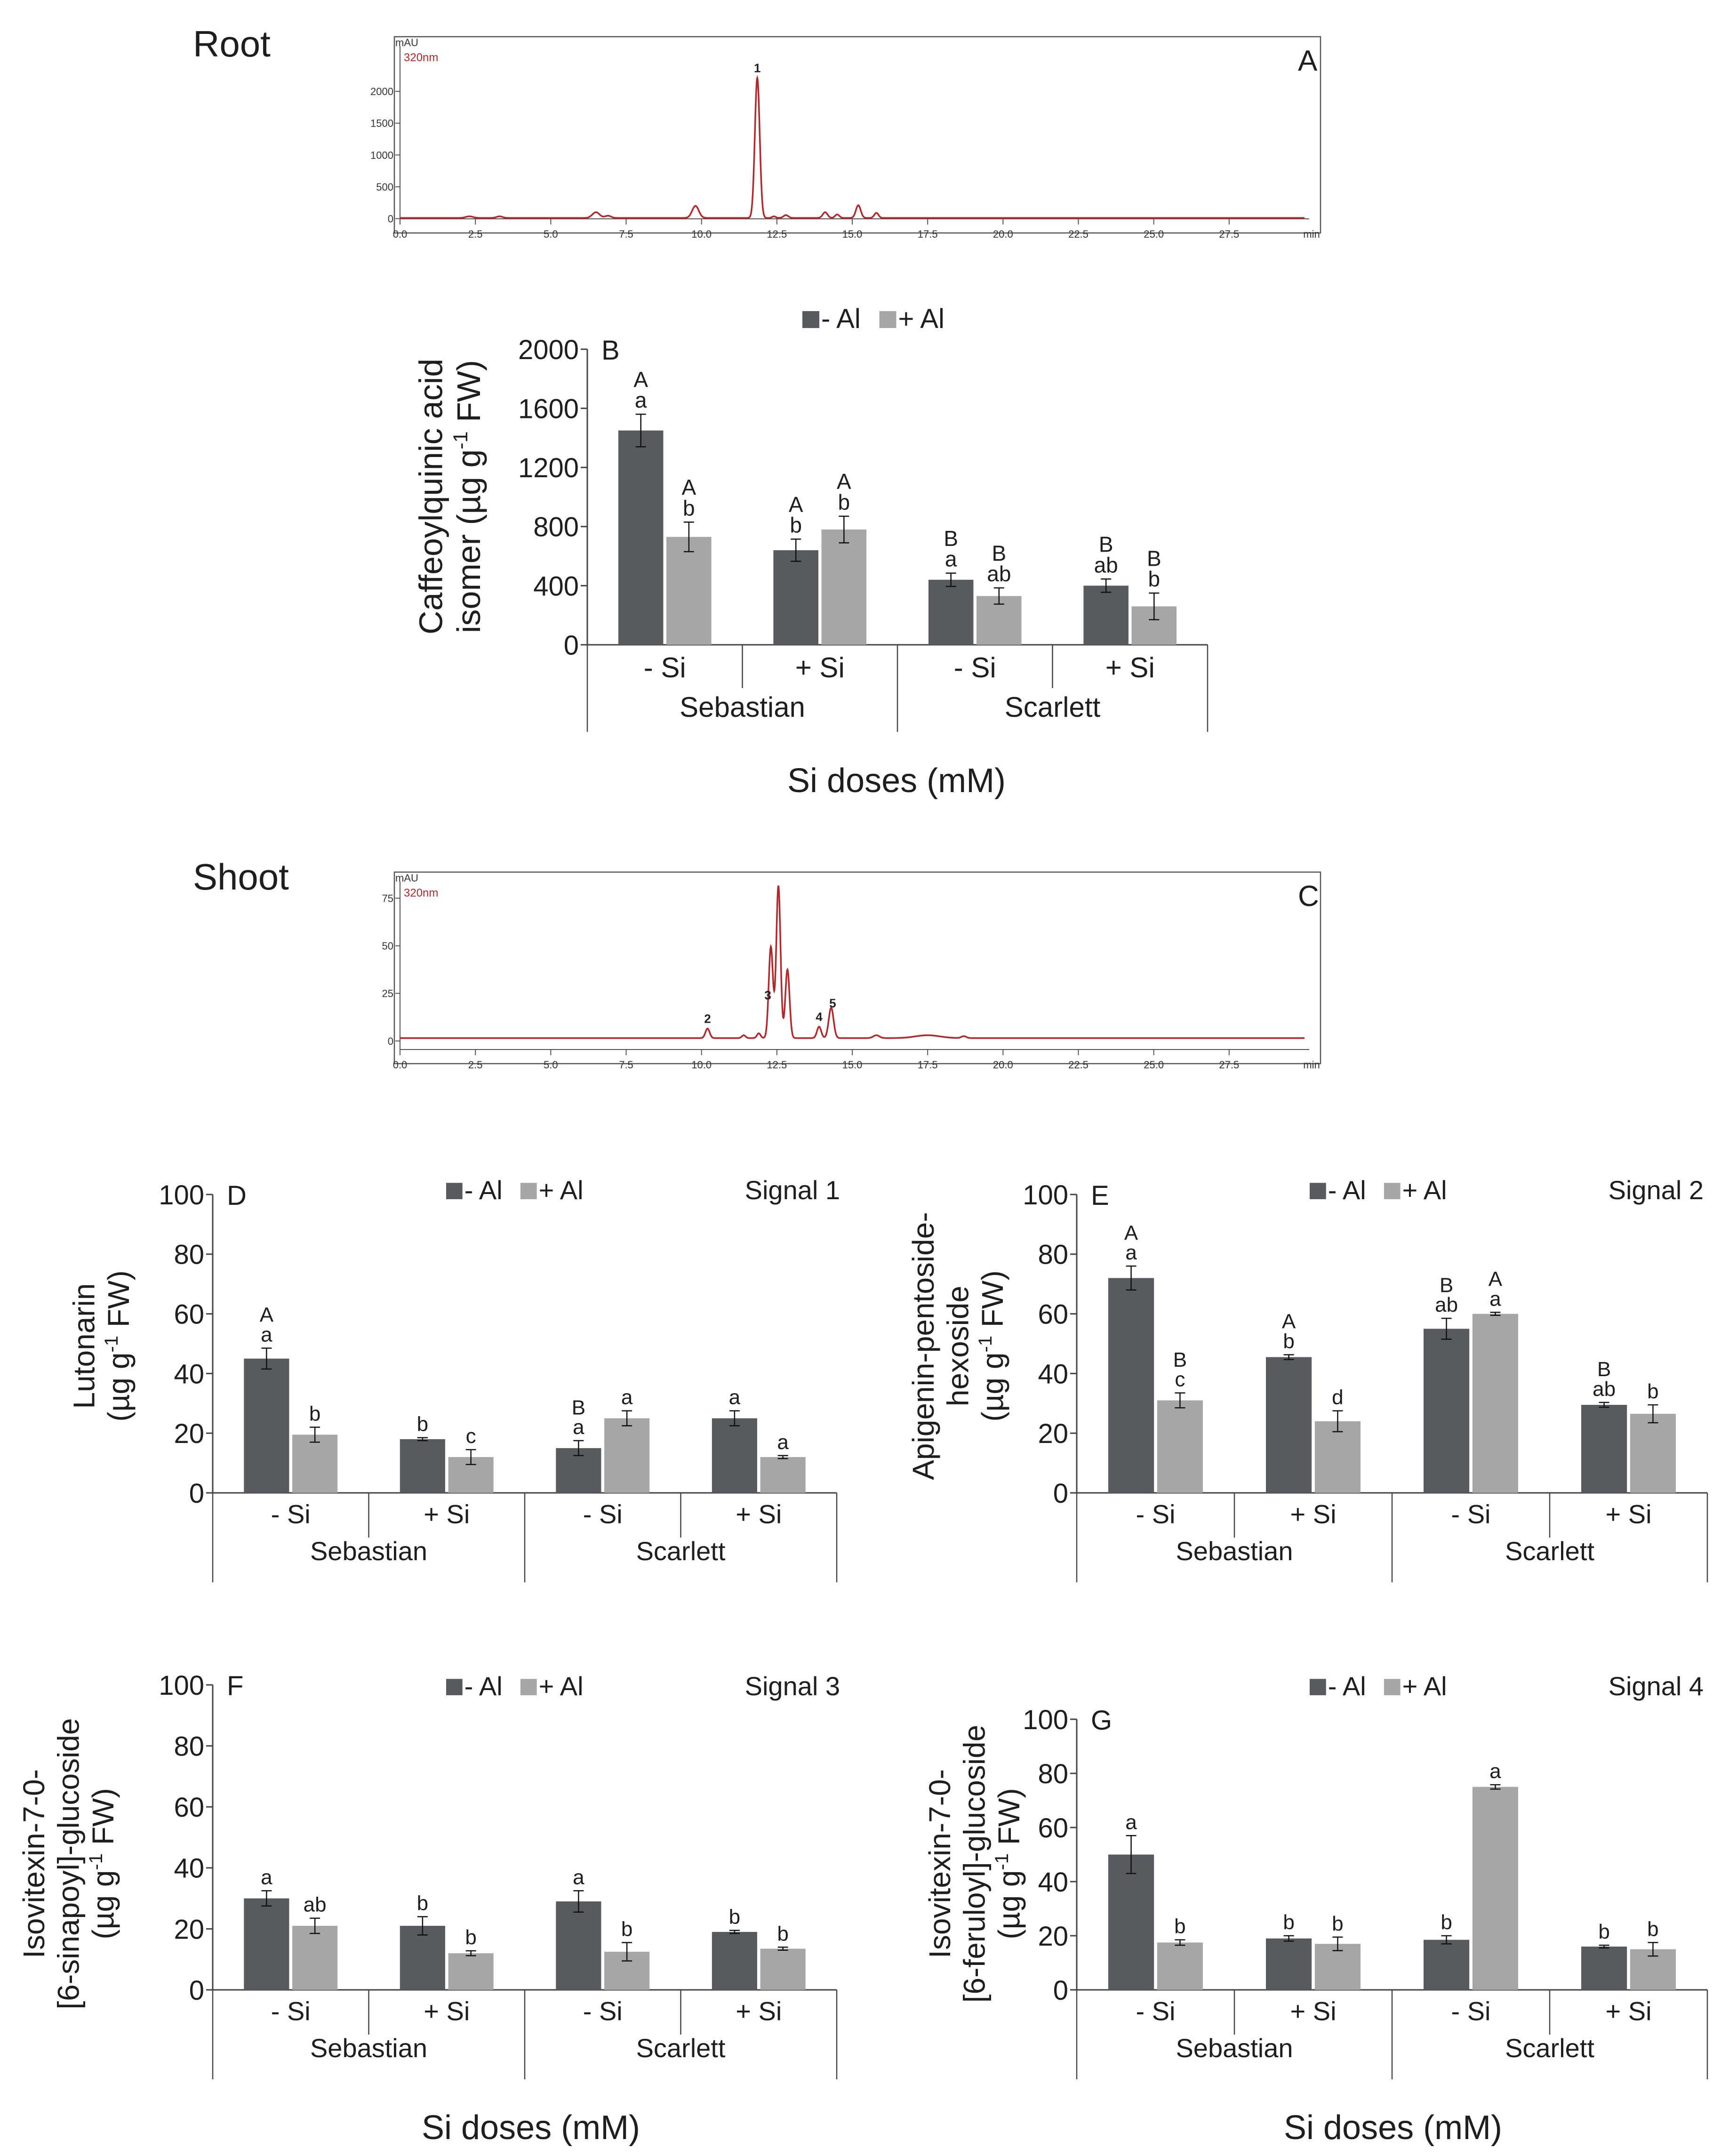  What do you see at coordinates (1229, 1065) in the screenshot?
I see `x-tick-label: 27.5` at bounding box center [1229, 1065].